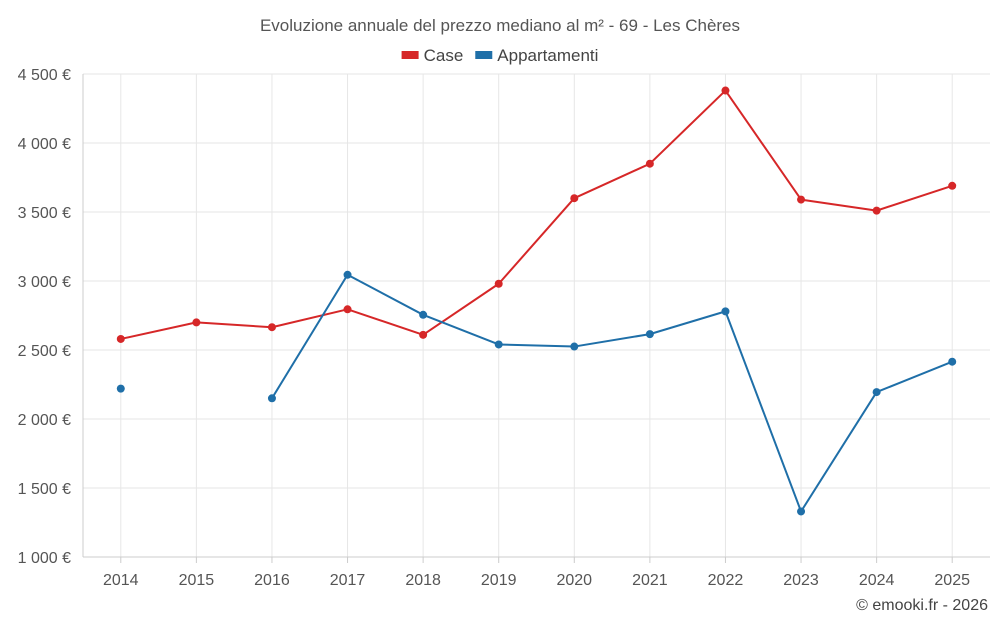  I want to click on legend-item-case: Case, so click(432, 55).